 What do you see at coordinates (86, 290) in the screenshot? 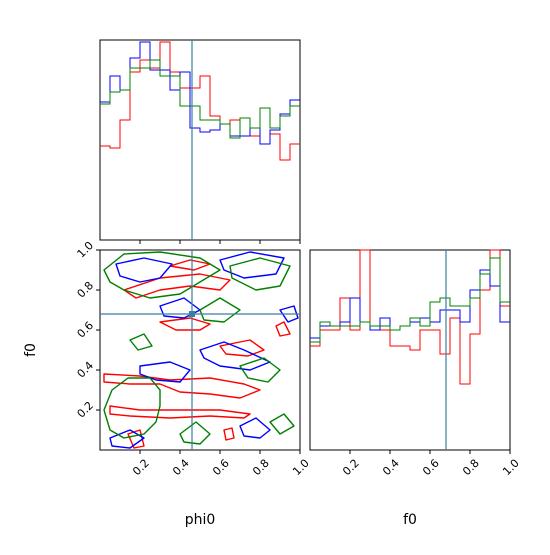
I see `f0-ytick-label-3: 0.8` at bounding box center [86, 290].